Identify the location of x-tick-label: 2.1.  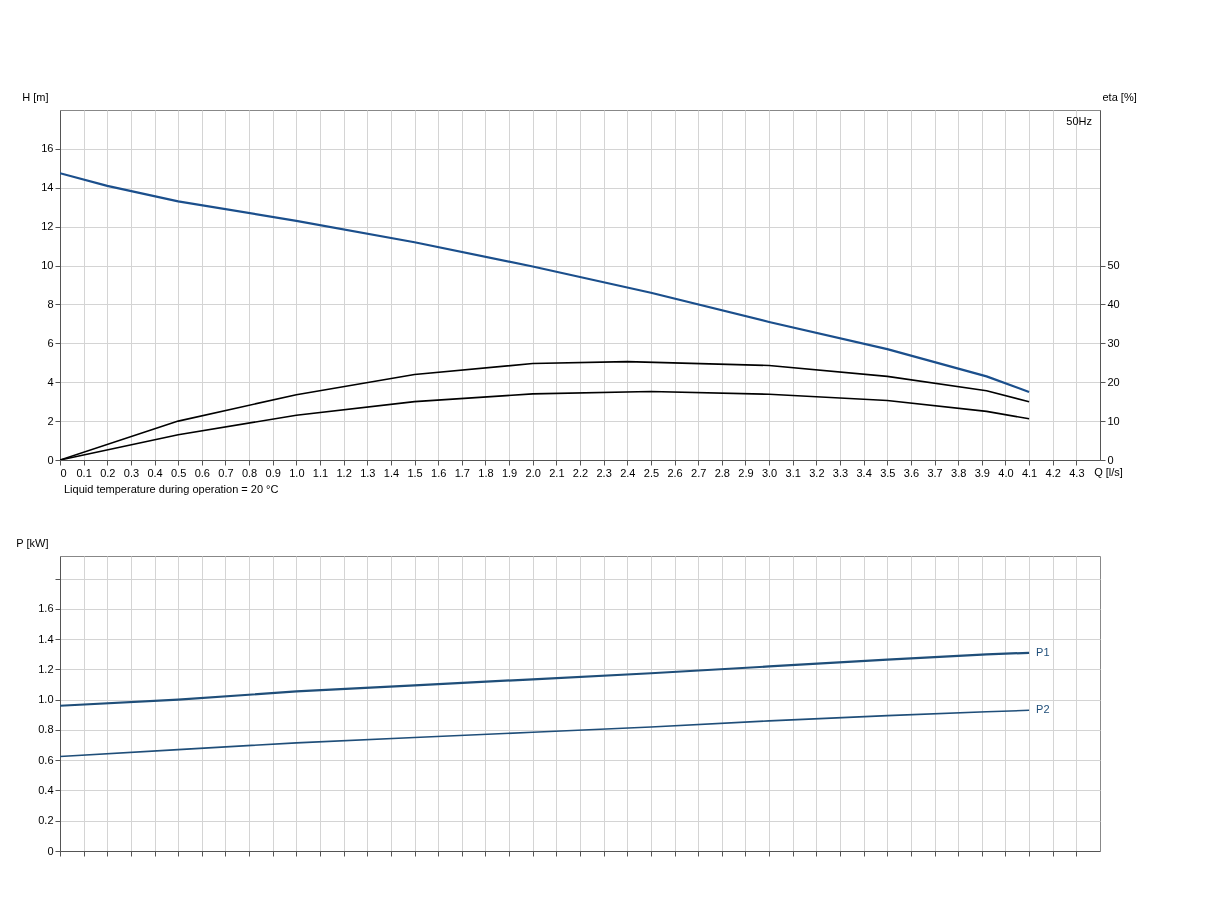
(557, 472).